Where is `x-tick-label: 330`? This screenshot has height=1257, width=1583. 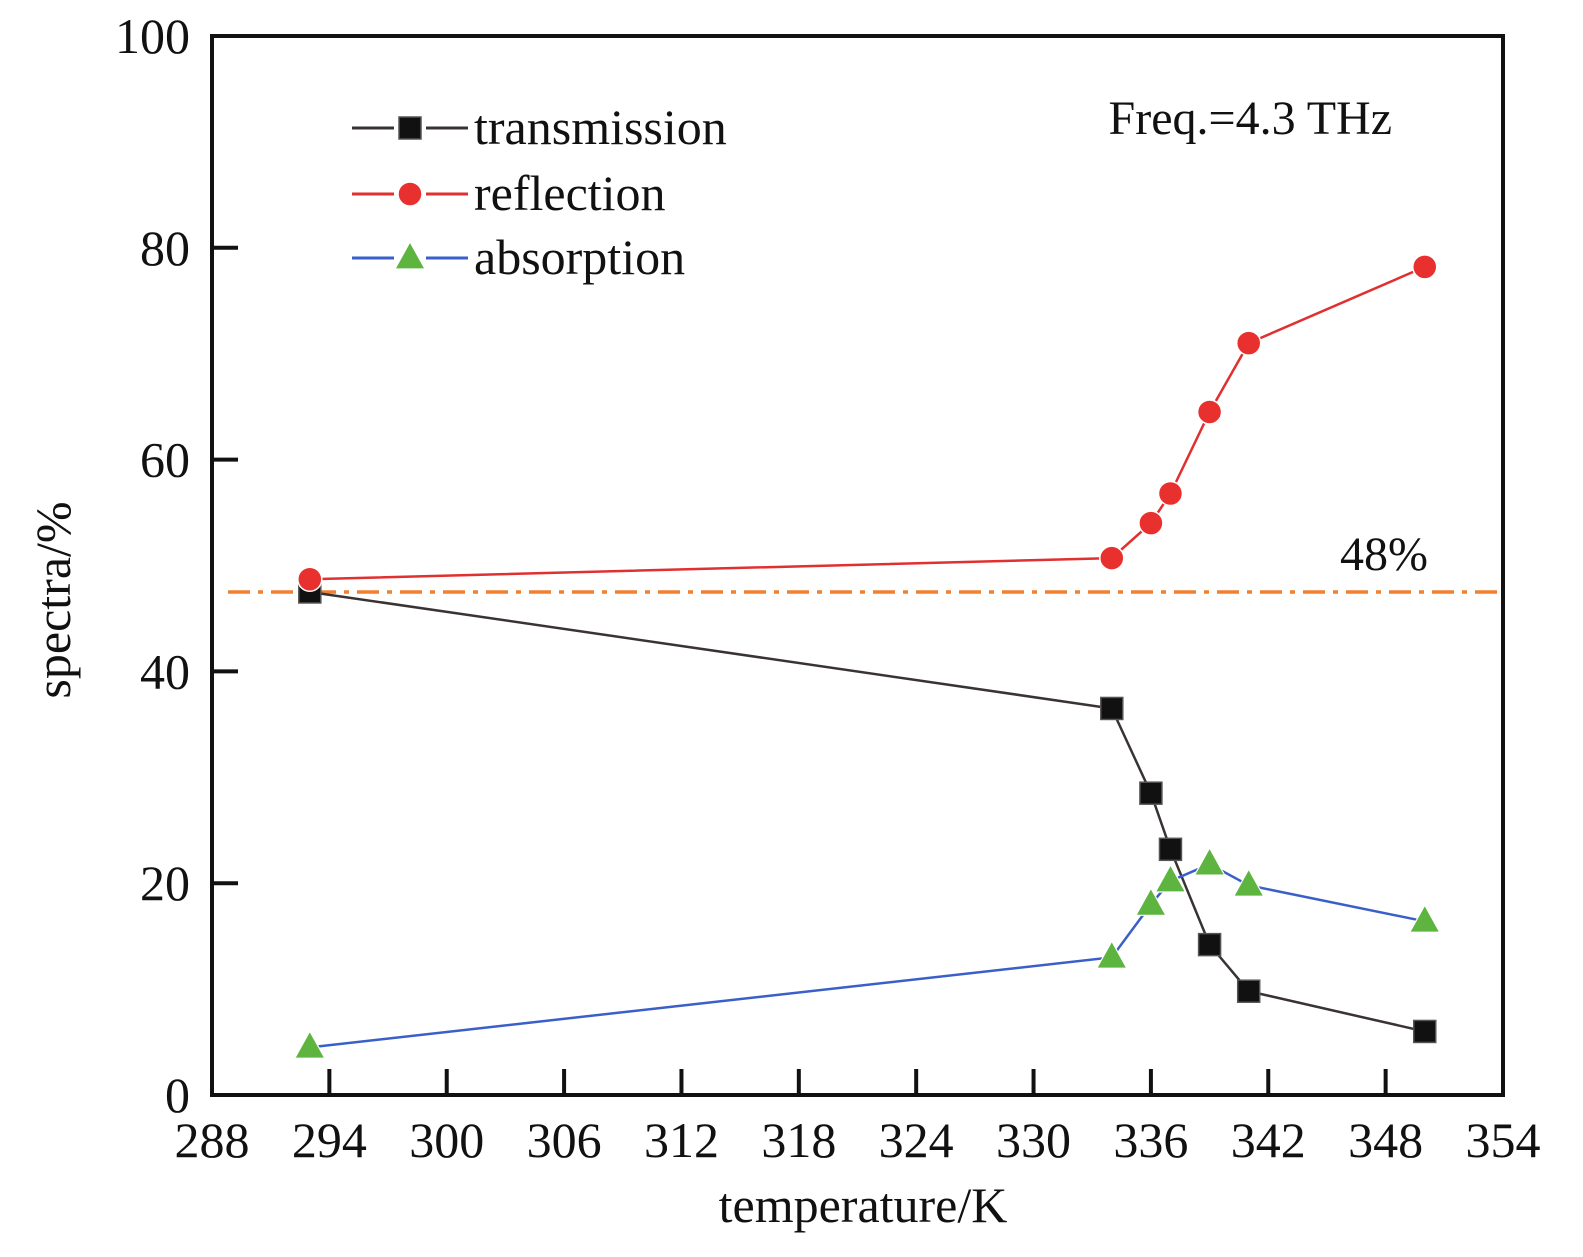
x-tick-label: 330 is located at coordinates (1033, 1140).